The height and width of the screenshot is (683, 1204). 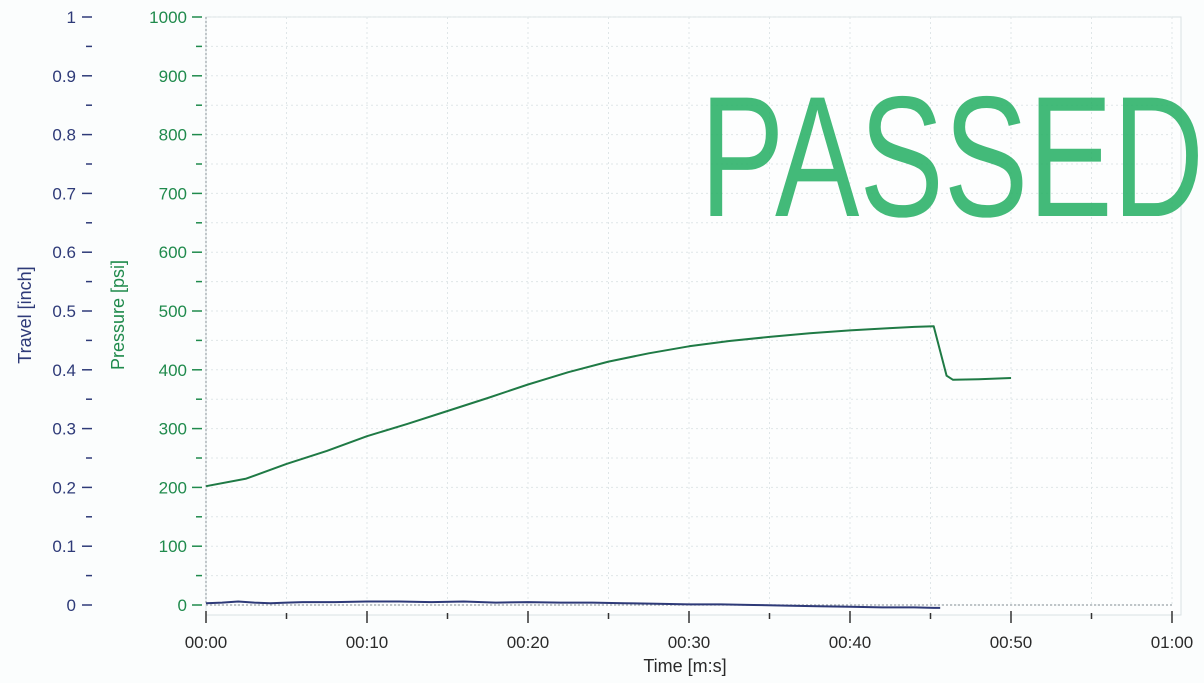 What do you see at coordinates (206, 642) in the screenshot?
I see `x-tick-label: 00:00` at bounding box center [206, 642].